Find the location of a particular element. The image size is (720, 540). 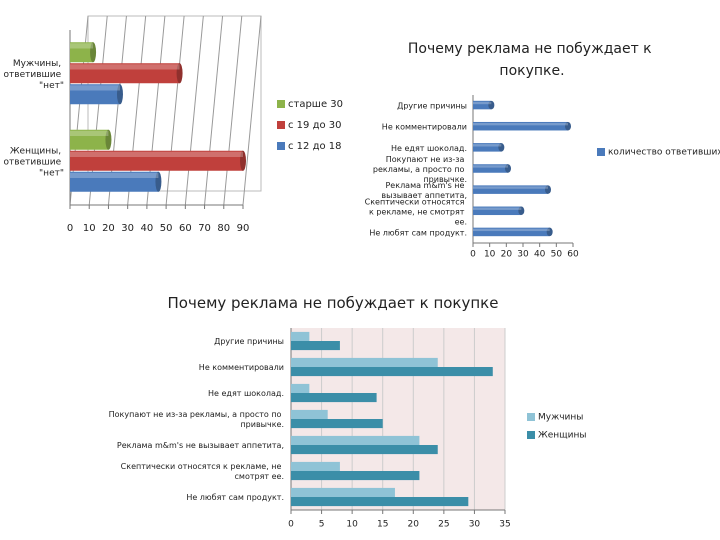

x-tick-label: 80 is located at coordinates (223, 228).